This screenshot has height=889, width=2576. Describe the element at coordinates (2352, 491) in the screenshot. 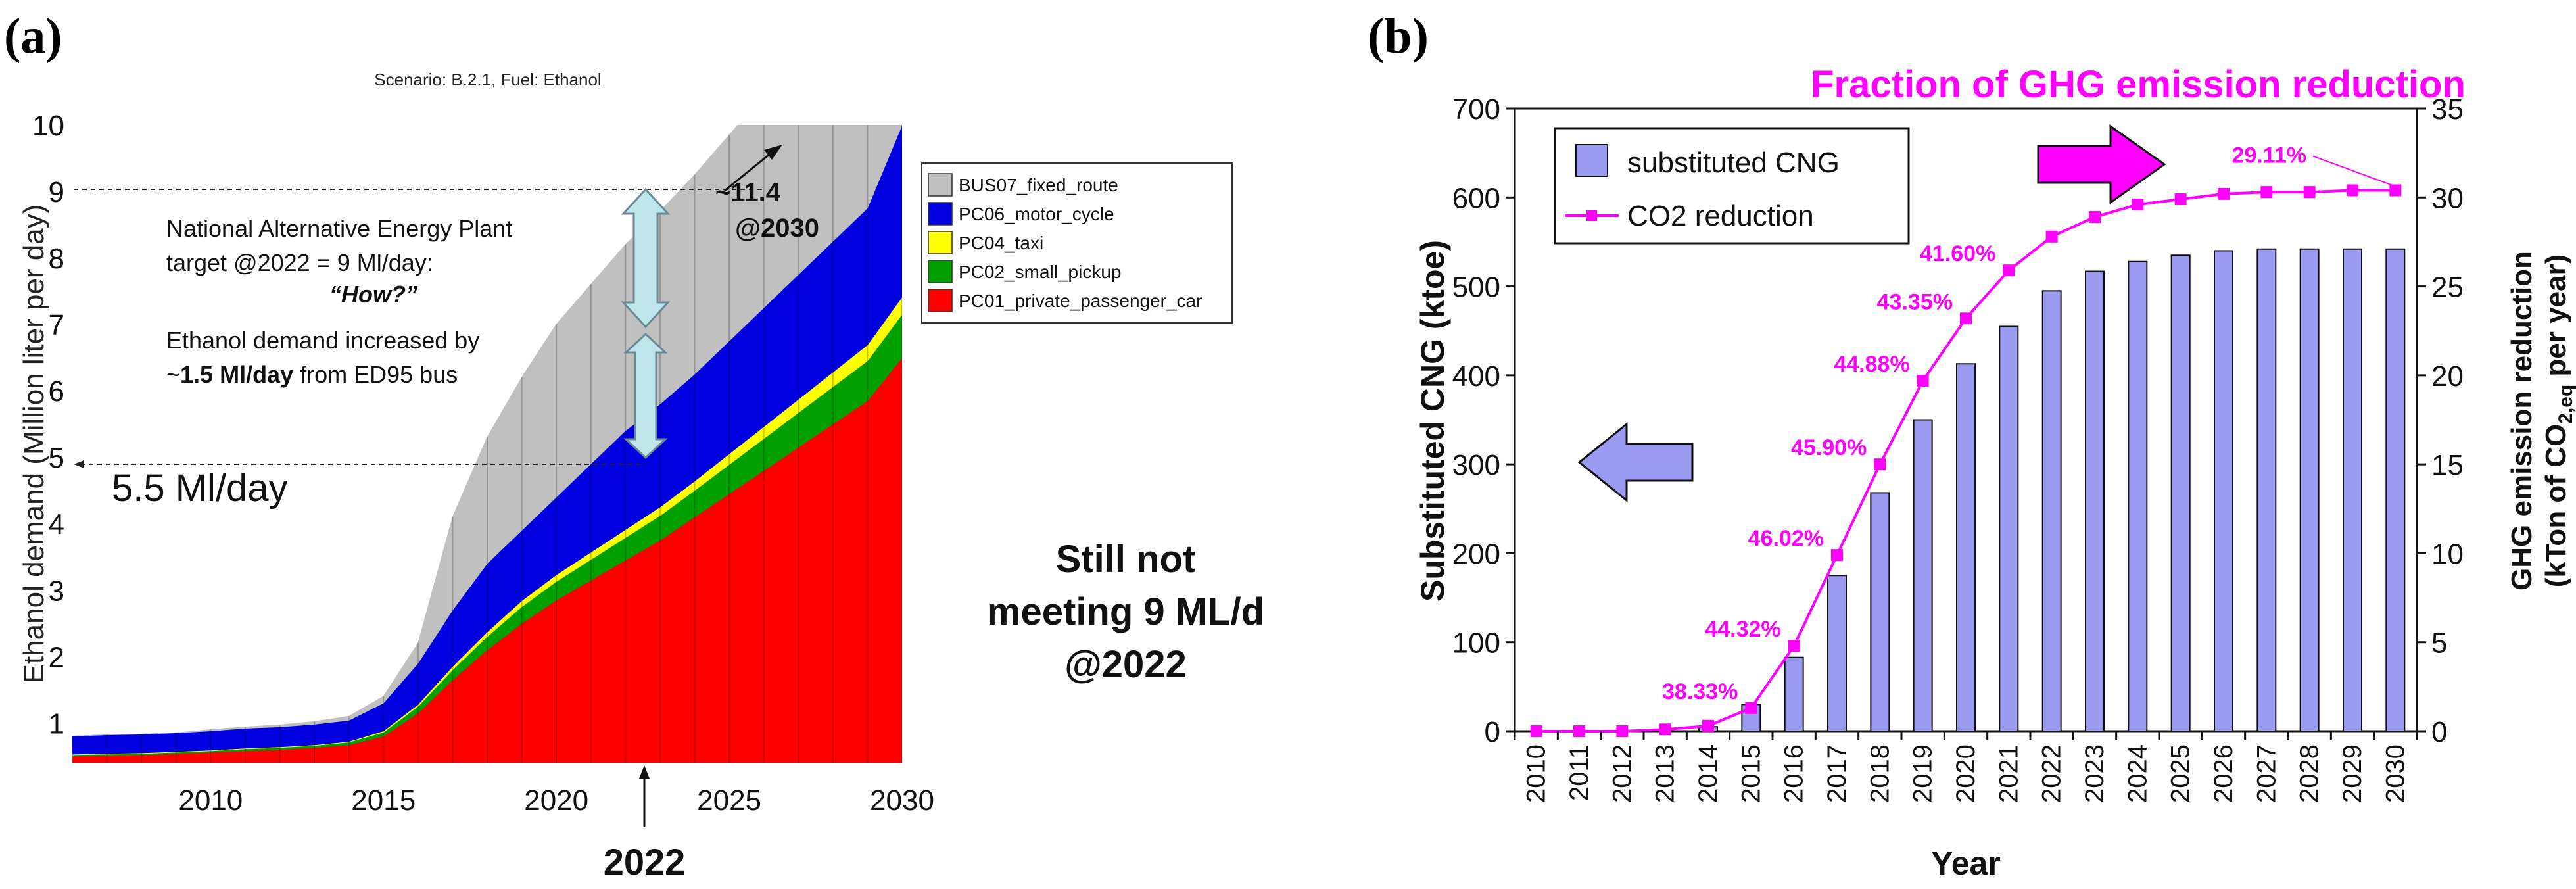

I see `bar-2029` at that location.